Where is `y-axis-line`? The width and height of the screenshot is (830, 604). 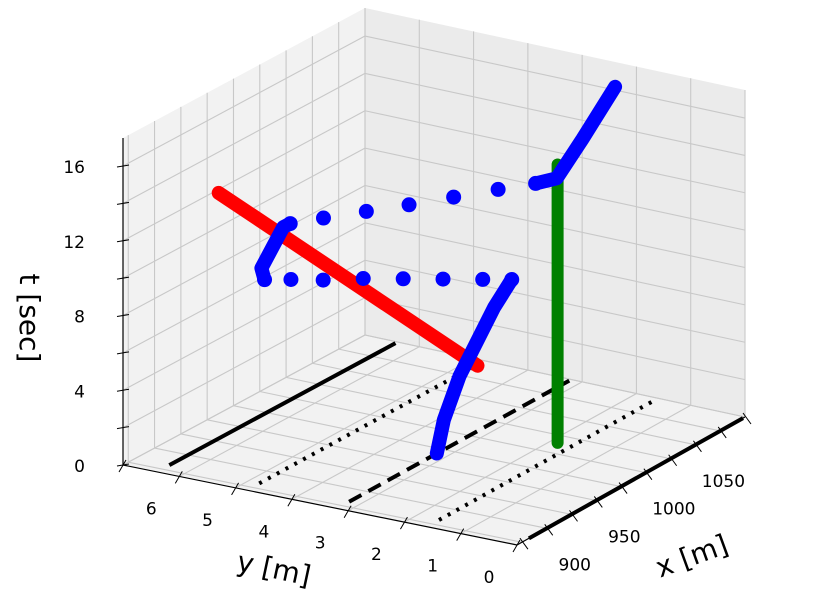 y-axis-line is located at coordinates (320, 505).